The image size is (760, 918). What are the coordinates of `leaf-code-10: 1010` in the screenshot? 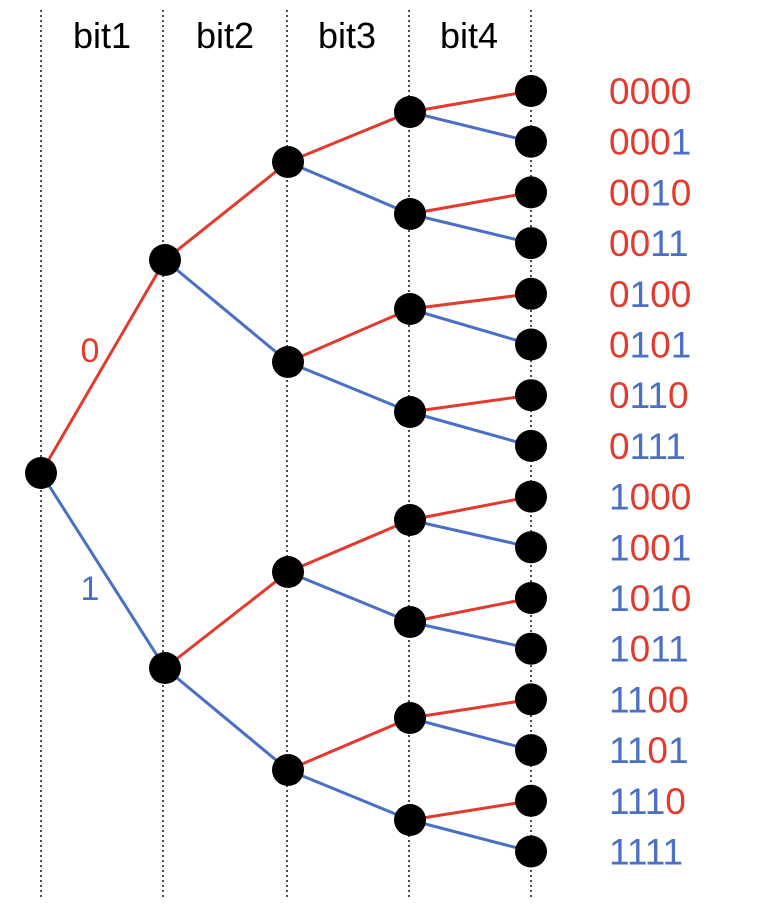 It's located at (650, 598).